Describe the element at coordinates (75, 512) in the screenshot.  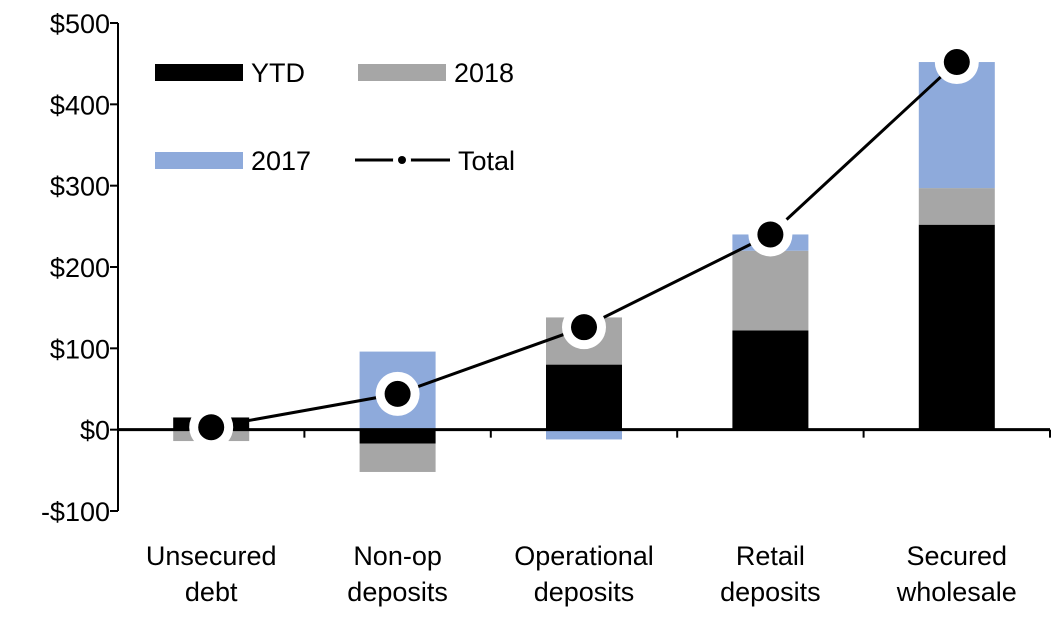
I see `y-tick-label: -$100` at that location.